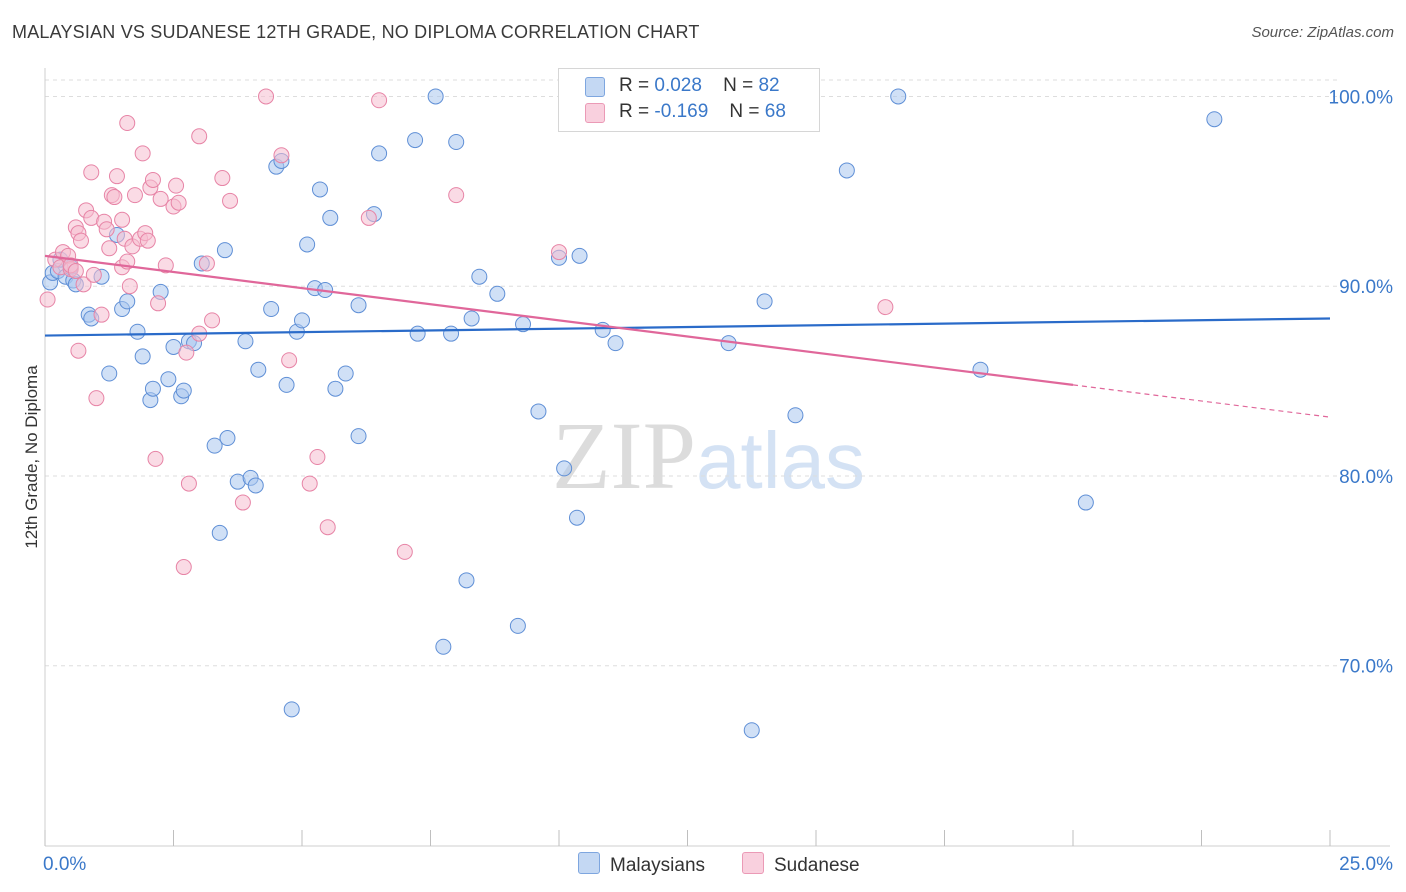 This screenshot has width=1406, height=892. Describe the element at coordinates (681, 111) in the screenshot. I see `sudanese-r-value: -0.169` at that location.